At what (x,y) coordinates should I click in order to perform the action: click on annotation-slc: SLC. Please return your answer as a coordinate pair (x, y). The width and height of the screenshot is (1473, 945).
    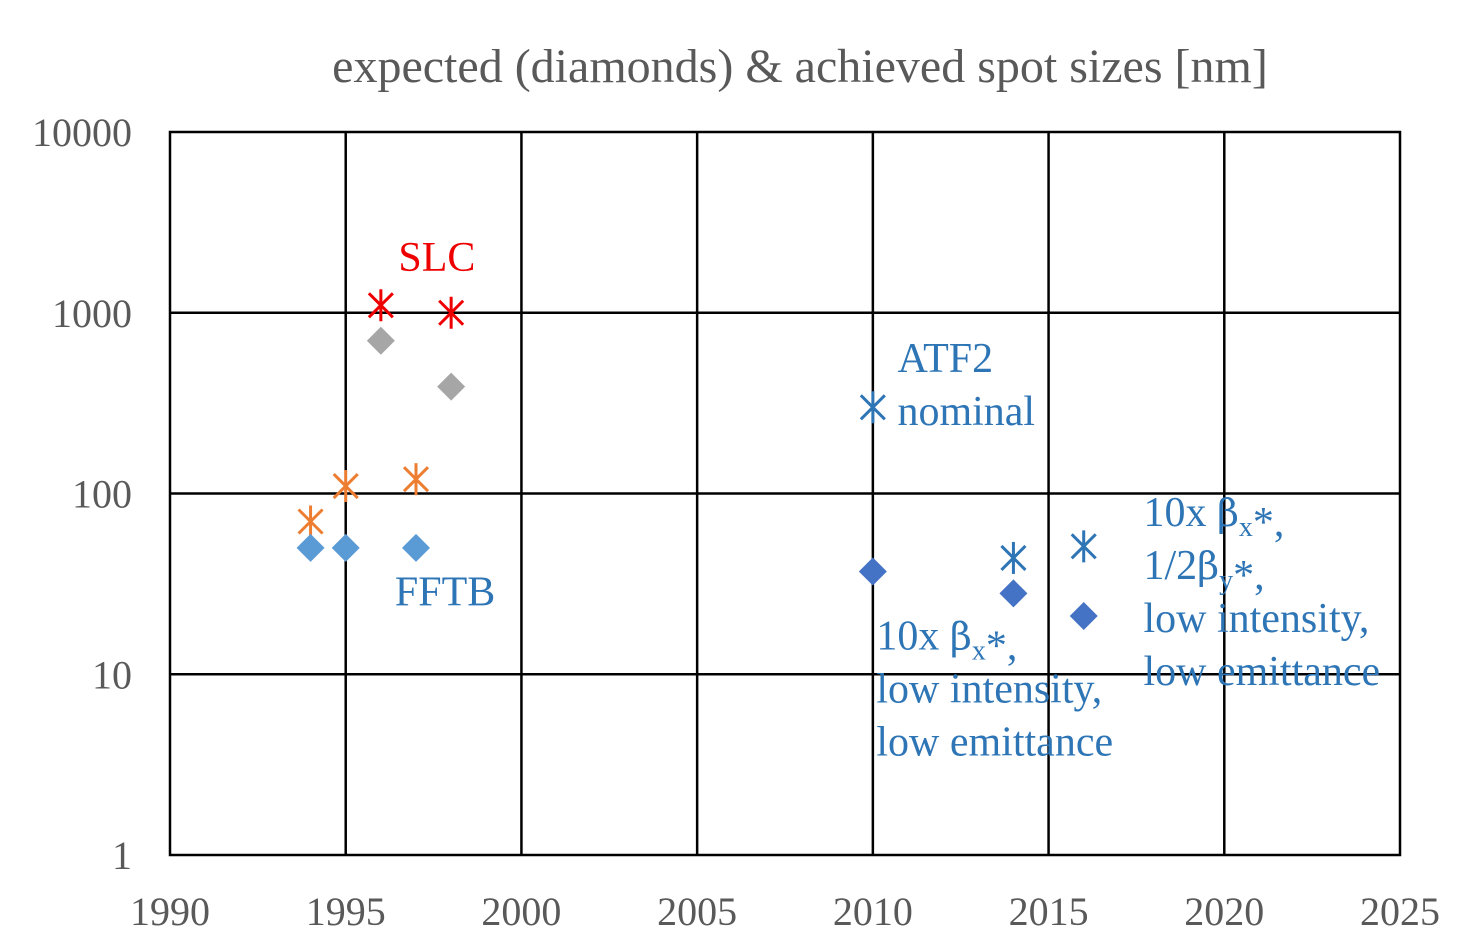
    Looking at the image, I should click on (436, 258).